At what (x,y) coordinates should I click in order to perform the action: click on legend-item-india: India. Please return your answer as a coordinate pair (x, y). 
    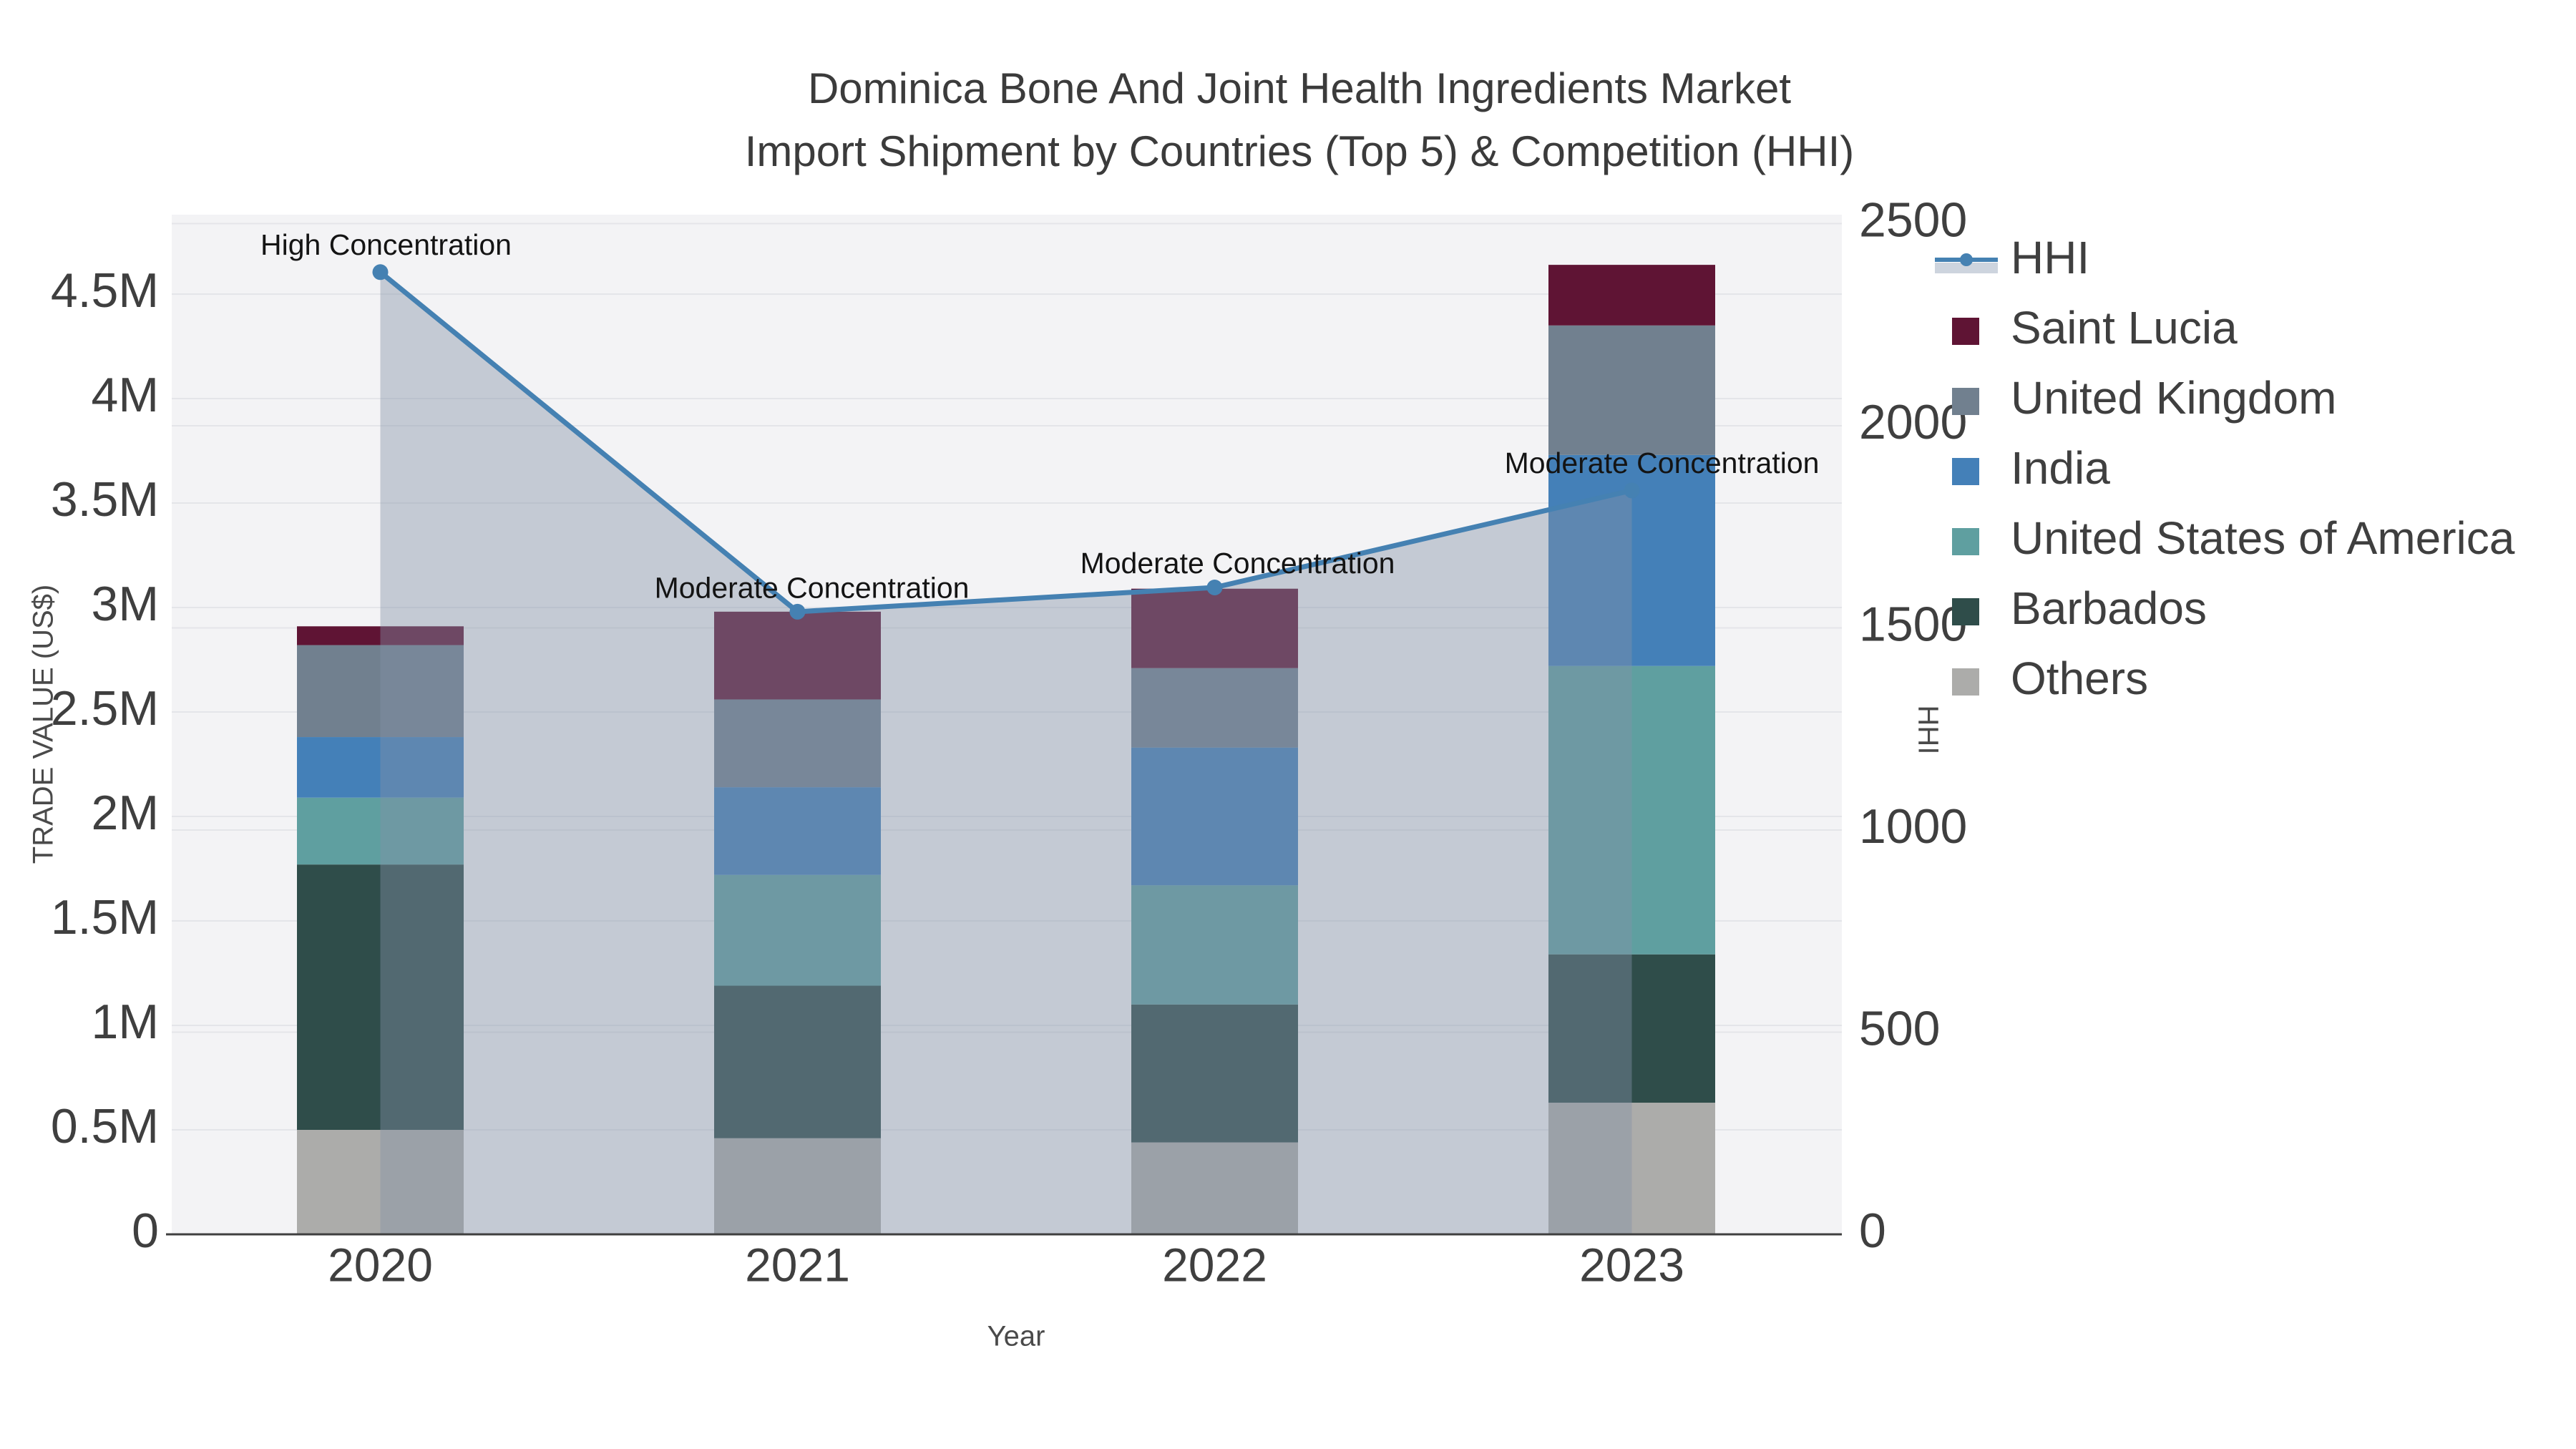
    Looking at the image, I should click on (2031, 468).